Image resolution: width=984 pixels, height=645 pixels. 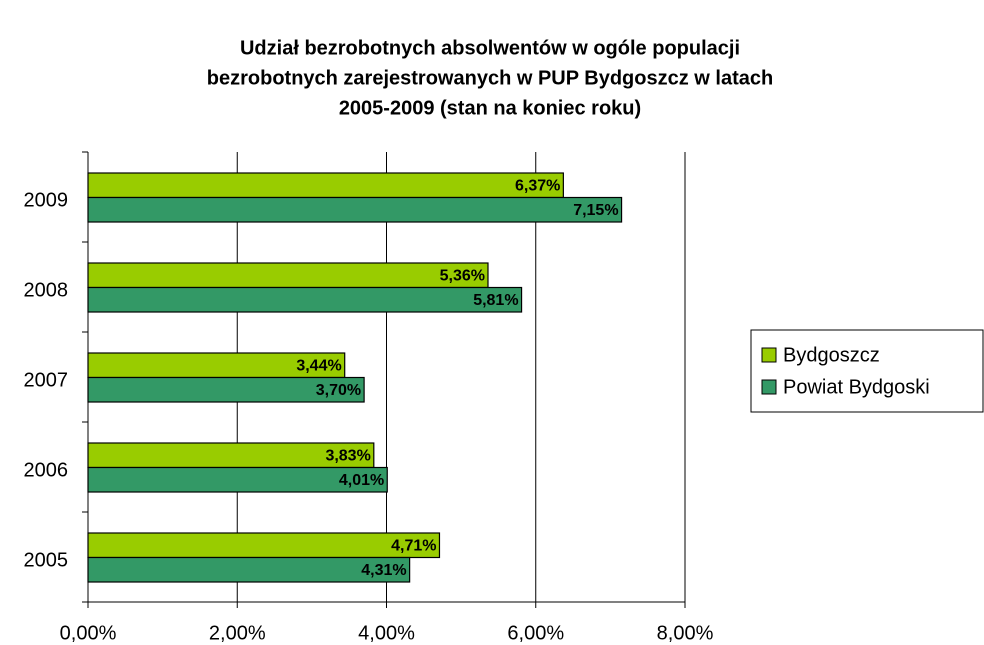 I want to click on data-label: 3,83%, so click(x=347, y=455).